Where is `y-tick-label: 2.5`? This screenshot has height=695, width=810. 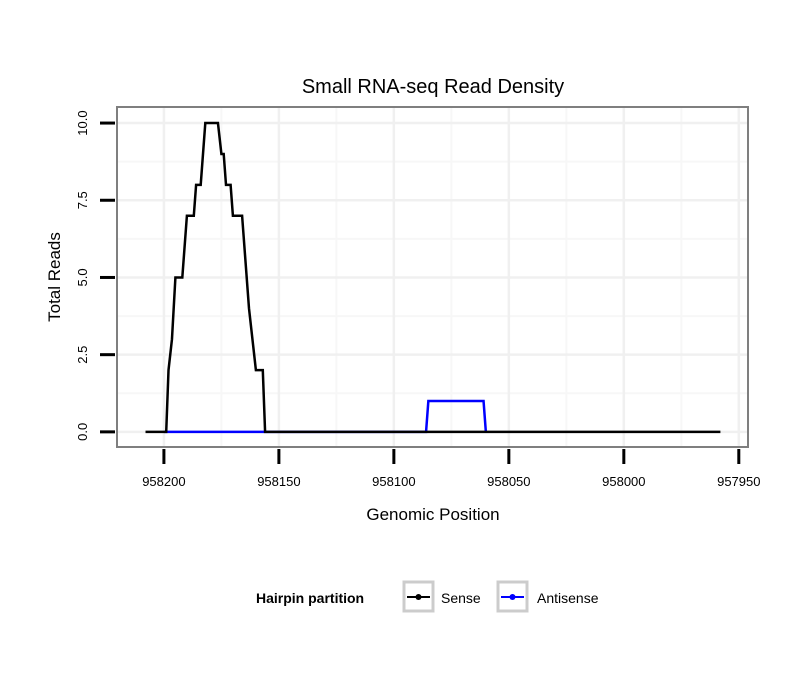
y-tick-label: 2.5 is located at coordinates (82, 355).